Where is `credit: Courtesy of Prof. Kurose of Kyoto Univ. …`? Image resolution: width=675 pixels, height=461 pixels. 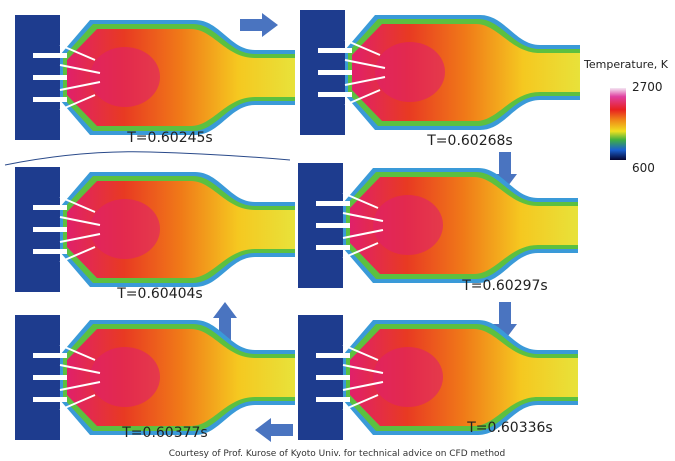
credit: Courtesy of Prof. Kurose of Kyoto Univ. … is located at coordinates (337, 454).